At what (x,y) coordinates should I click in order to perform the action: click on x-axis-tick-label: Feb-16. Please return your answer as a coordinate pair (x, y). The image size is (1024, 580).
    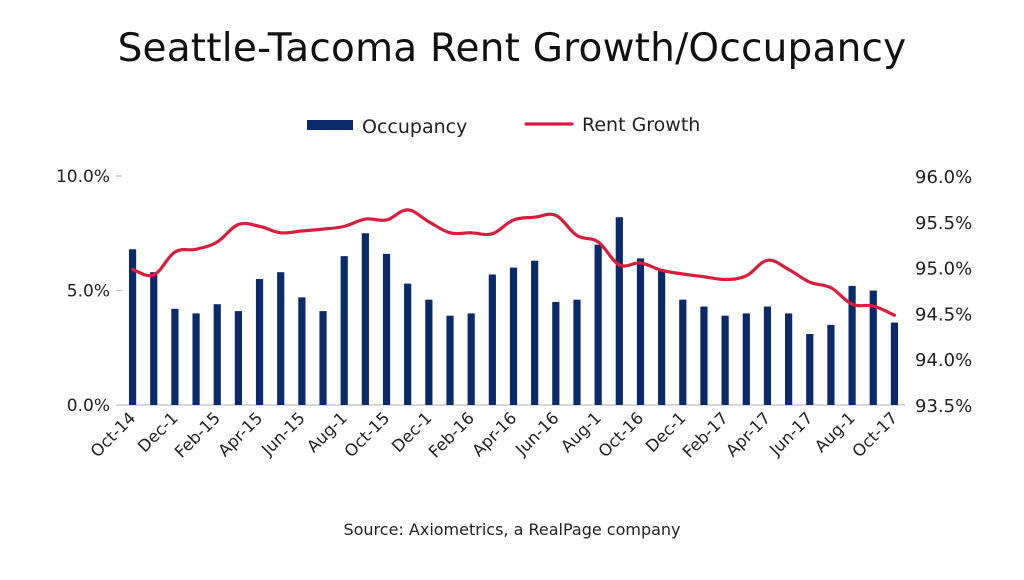
    Looking at the image, I should click on (451, 434).